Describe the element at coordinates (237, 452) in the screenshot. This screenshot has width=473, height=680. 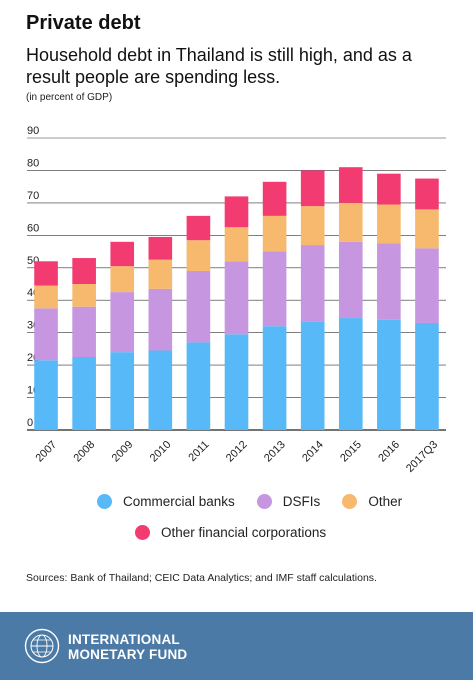
I see `x-tick-label: 2012` at that location.